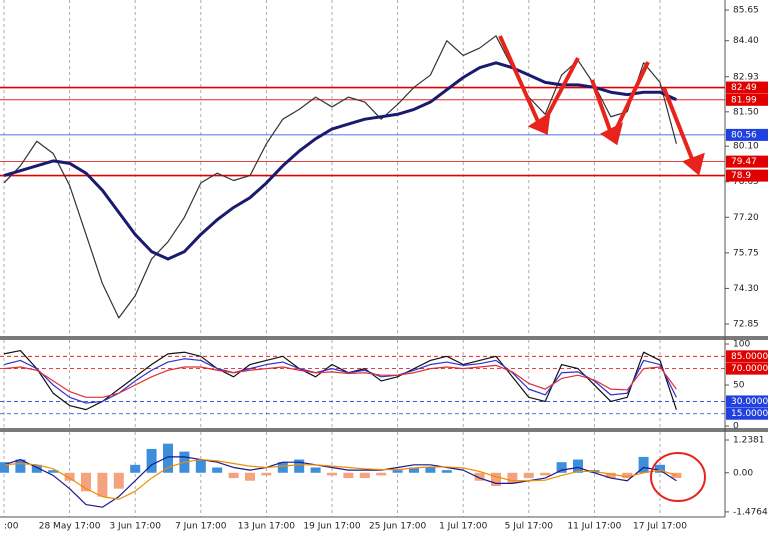 The width and height of the screenshot is (768, 534). I want to click on y-tick-label: 77.20, so click(746, 218).